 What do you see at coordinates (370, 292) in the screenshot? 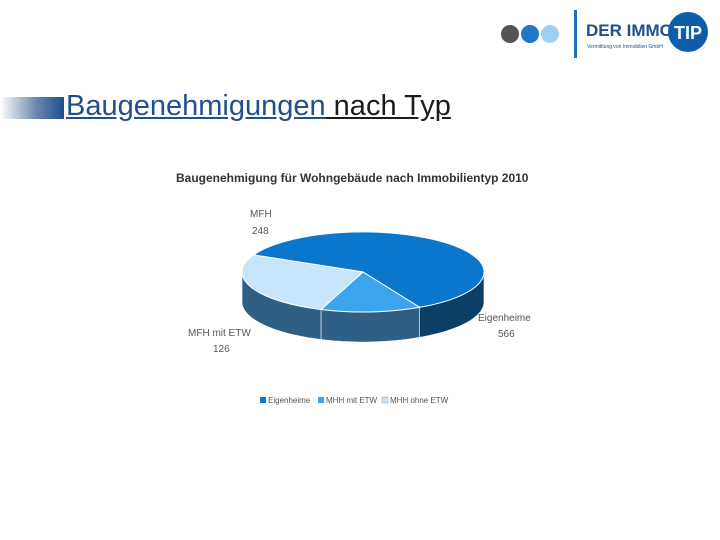
I see `pie-slice-mfh-mit-etw` at bounding box center [370, 292].